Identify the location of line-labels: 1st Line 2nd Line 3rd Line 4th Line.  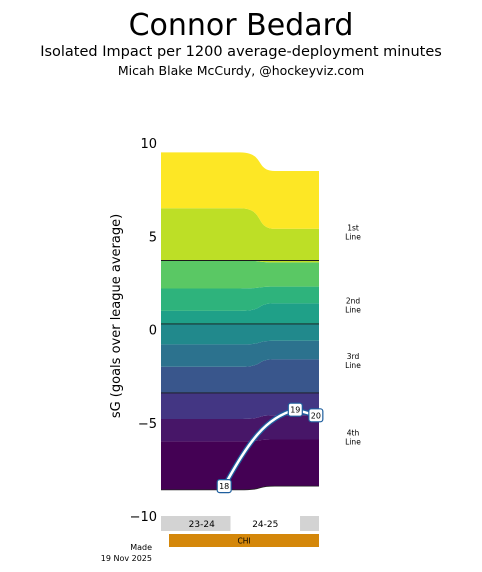
(353, 335).